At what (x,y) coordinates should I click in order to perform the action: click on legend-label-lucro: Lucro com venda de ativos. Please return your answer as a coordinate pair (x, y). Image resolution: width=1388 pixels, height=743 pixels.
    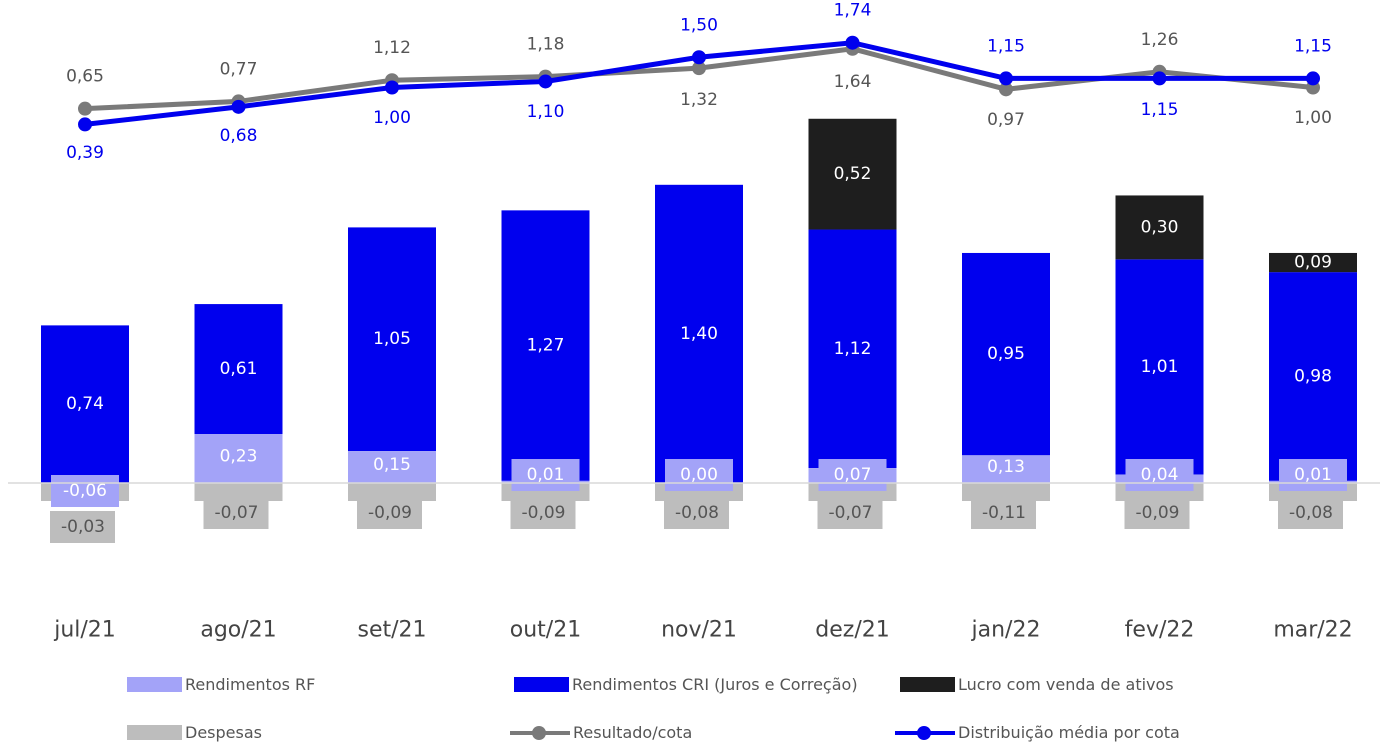
    Looking at the image, I should click on (1066, 684).